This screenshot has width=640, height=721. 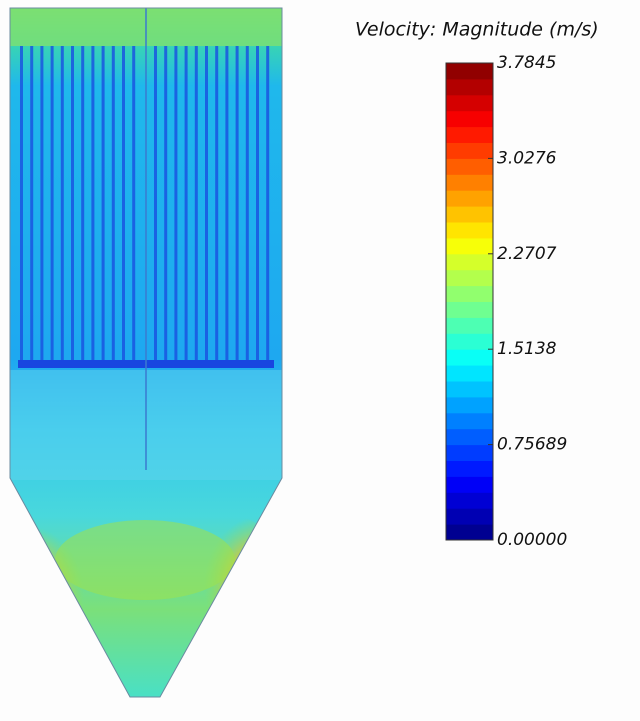 What do you see at coordinates (527, 158) in the screenshot?
I see `tick-label: 3.0276` at bounding box center [527, 158].